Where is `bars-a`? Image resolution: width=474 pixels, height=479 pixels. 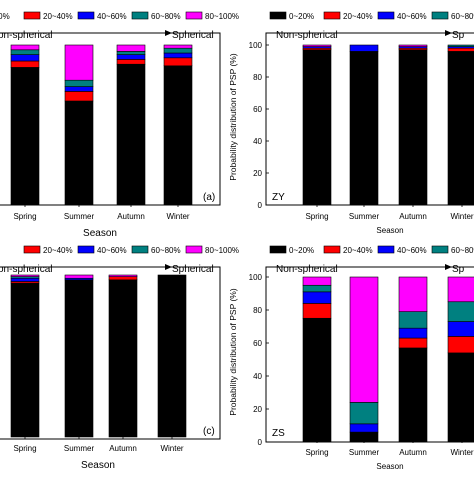
bars-a is located at coordinates (101, 125).